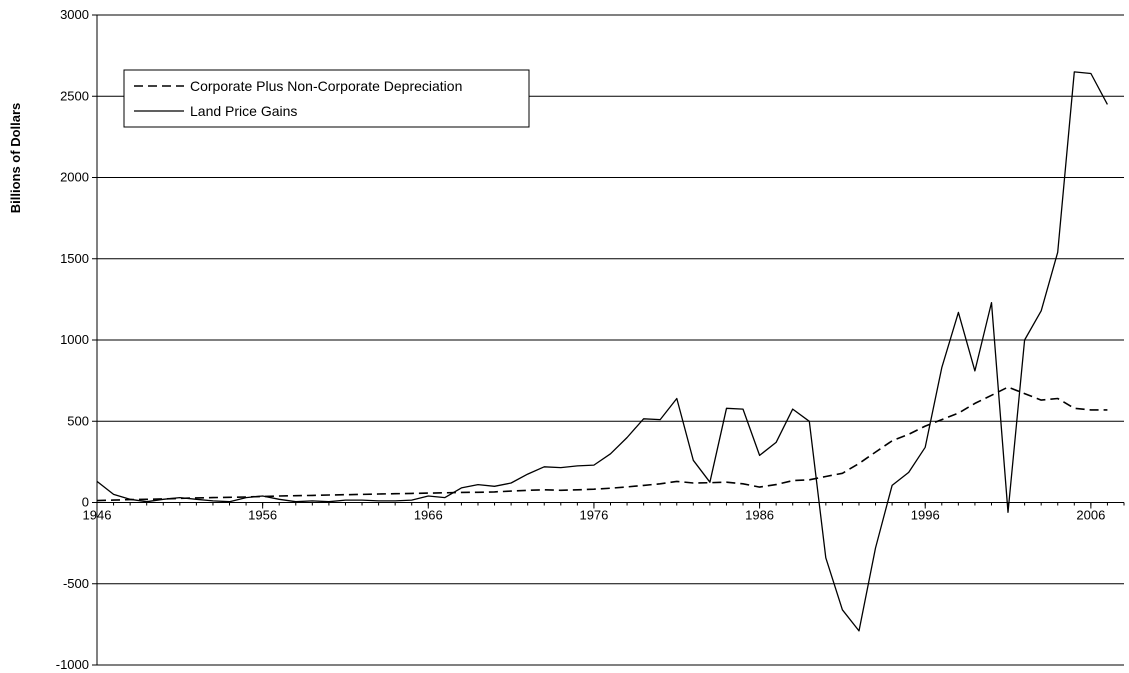 The image size is (1129, 673). I want to click on y-tick-label--1000: -1000, so click(72, 664).